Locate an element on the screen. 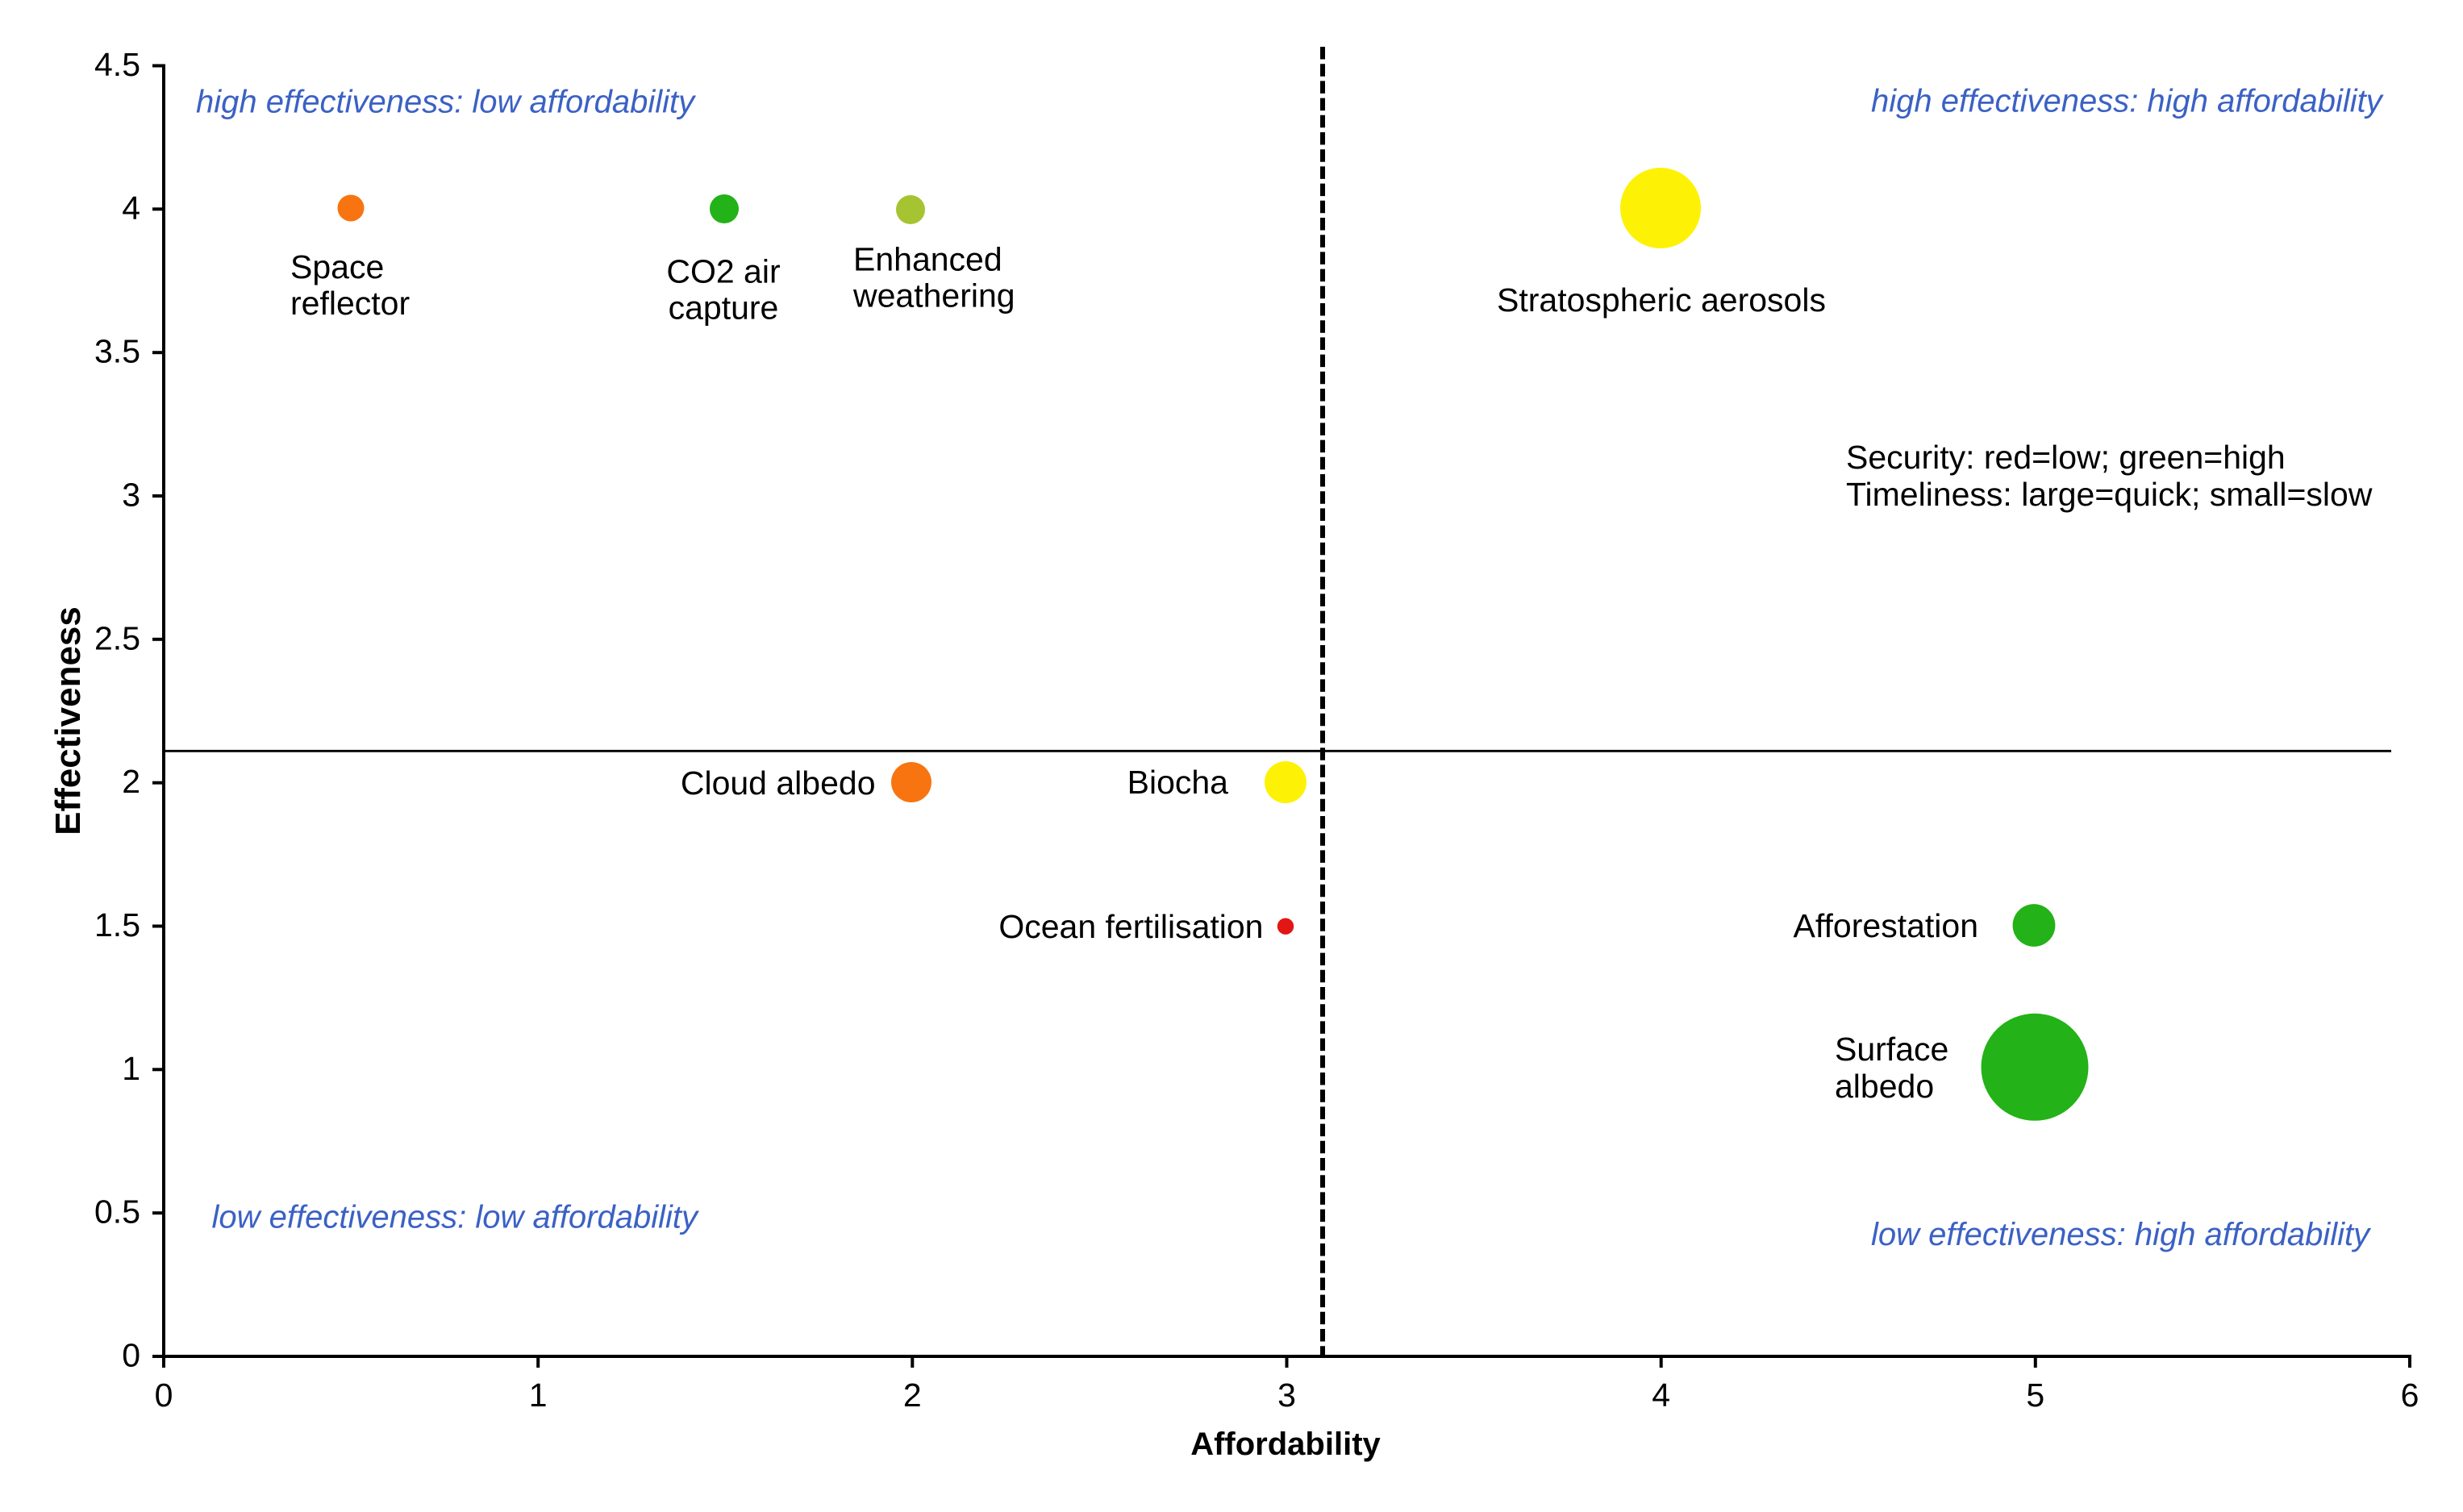 The width and height of the screenshot is (2463, 1512). svg-text: 1.5 is located at coordinates (117, 924).